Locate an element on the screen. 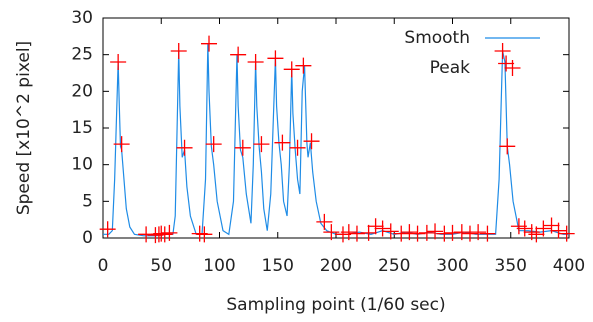  x-tick-label: 50 is located at coordinates (161, 266).